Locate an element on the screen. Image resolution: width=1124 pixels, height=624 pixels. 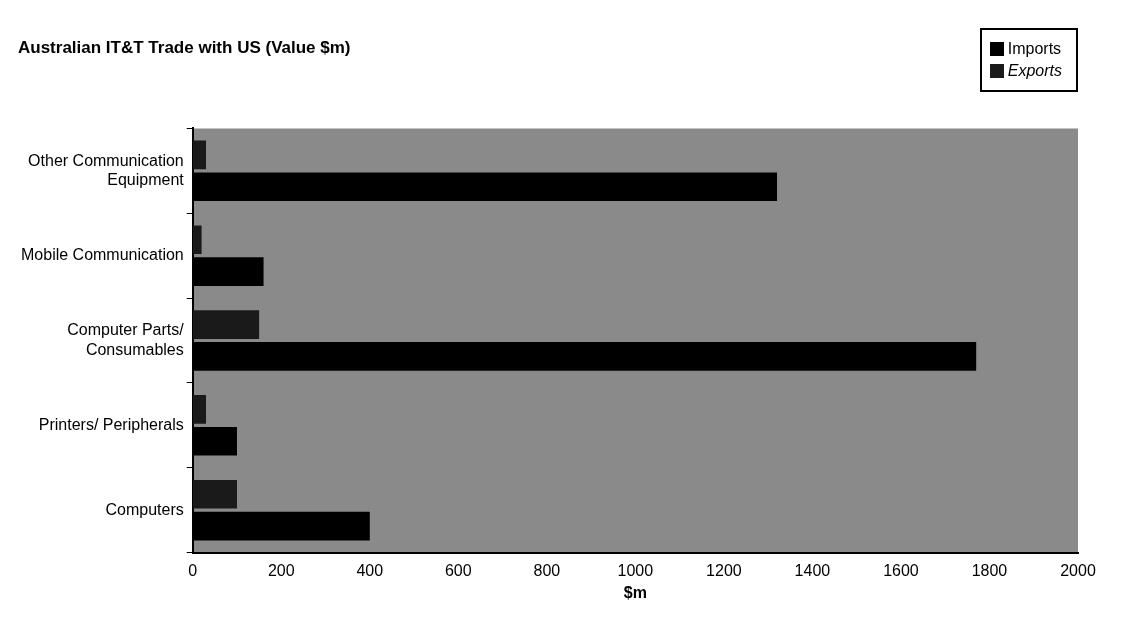
x-tick-label: 600 is located at coordinates (458, 570).